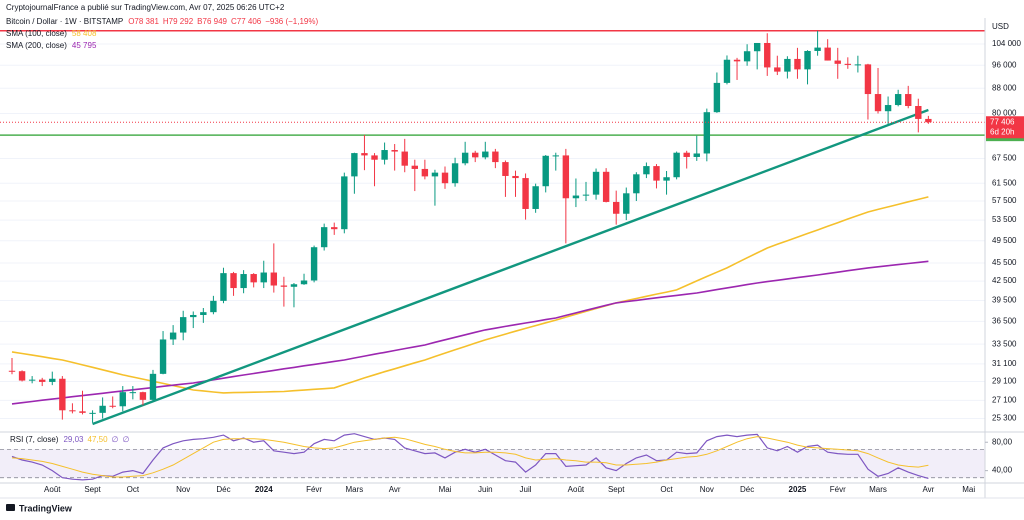 This screenshot has width=1024, height=520. I want to click on legend-name: SMA (100, close), so click(36, 33).